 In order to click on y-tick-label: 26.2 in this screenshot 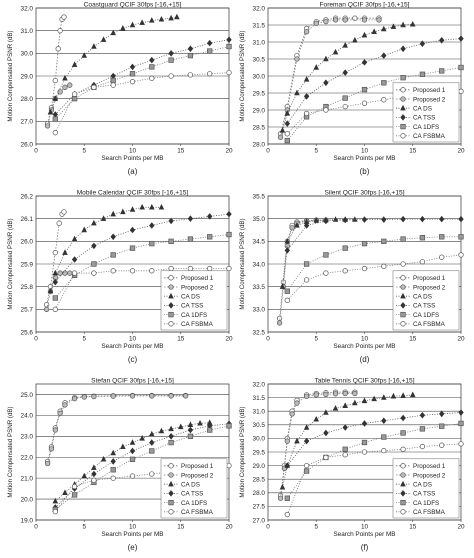, I will do `click(27, 196)`.